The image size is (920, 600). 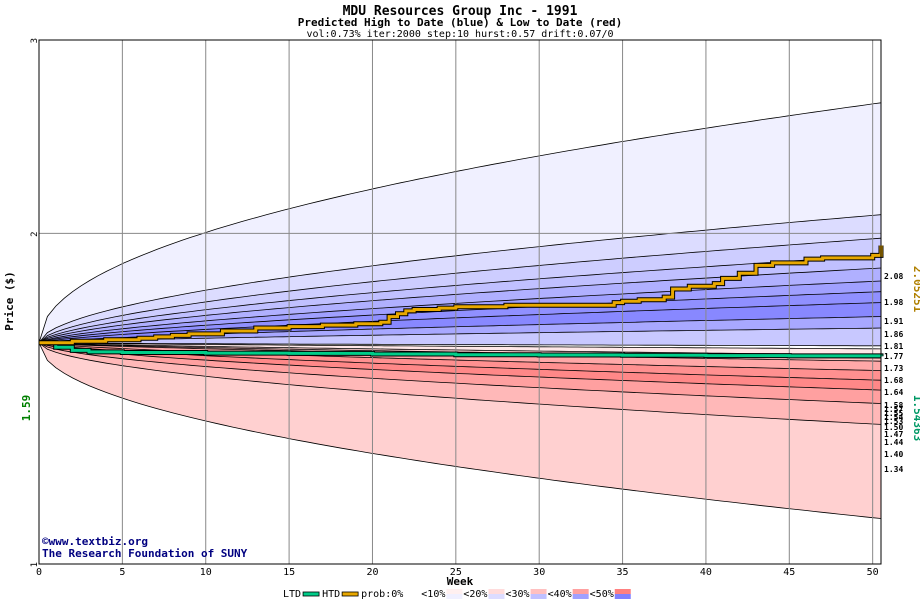 What do you see at coordinates (9, 301) in the screenshot?
I see `y-axis-label: Price ($)` at bounding box center [9, 301].